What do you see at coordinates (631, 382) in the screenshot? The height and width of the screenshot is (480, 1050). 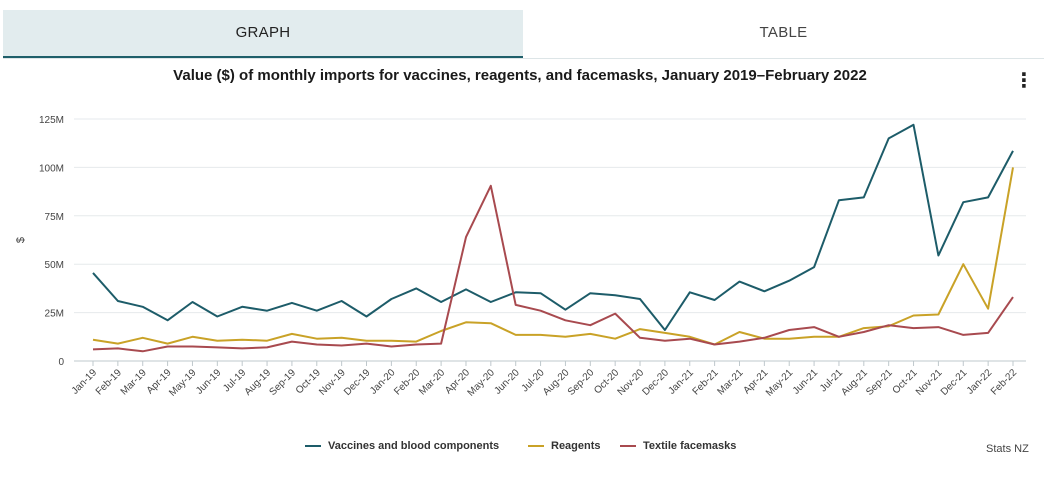 I see `x-tick-label: Nov-20` at bounding box center [631, 382].